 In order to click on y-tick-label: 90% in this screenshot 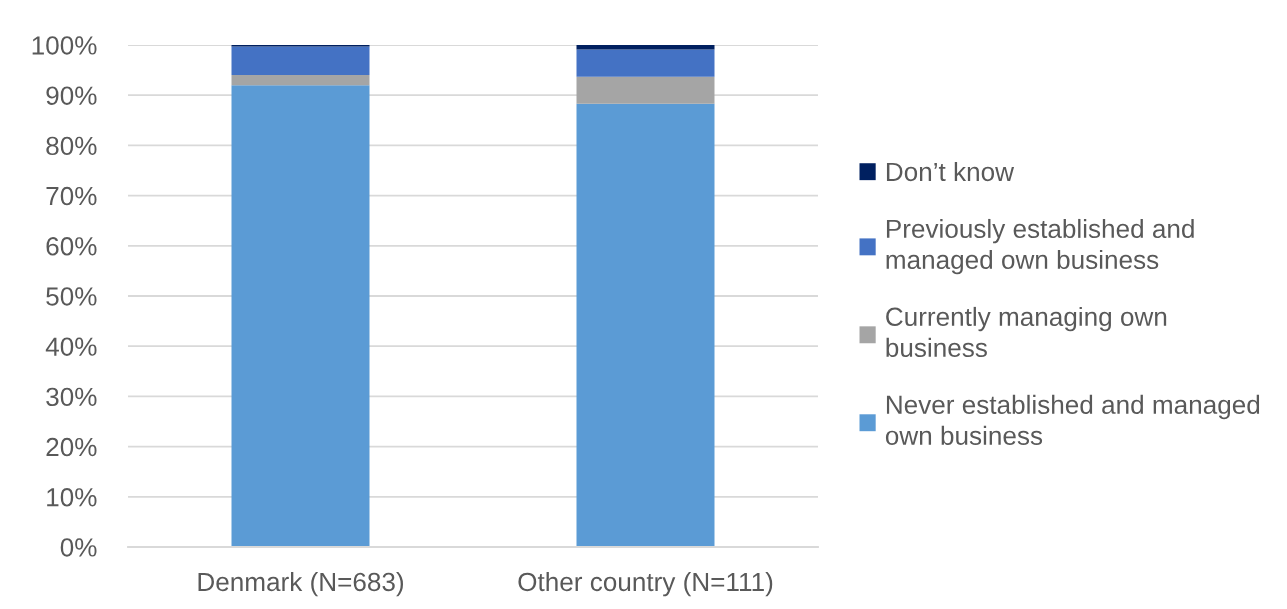, I will do `click(71, 95)`.